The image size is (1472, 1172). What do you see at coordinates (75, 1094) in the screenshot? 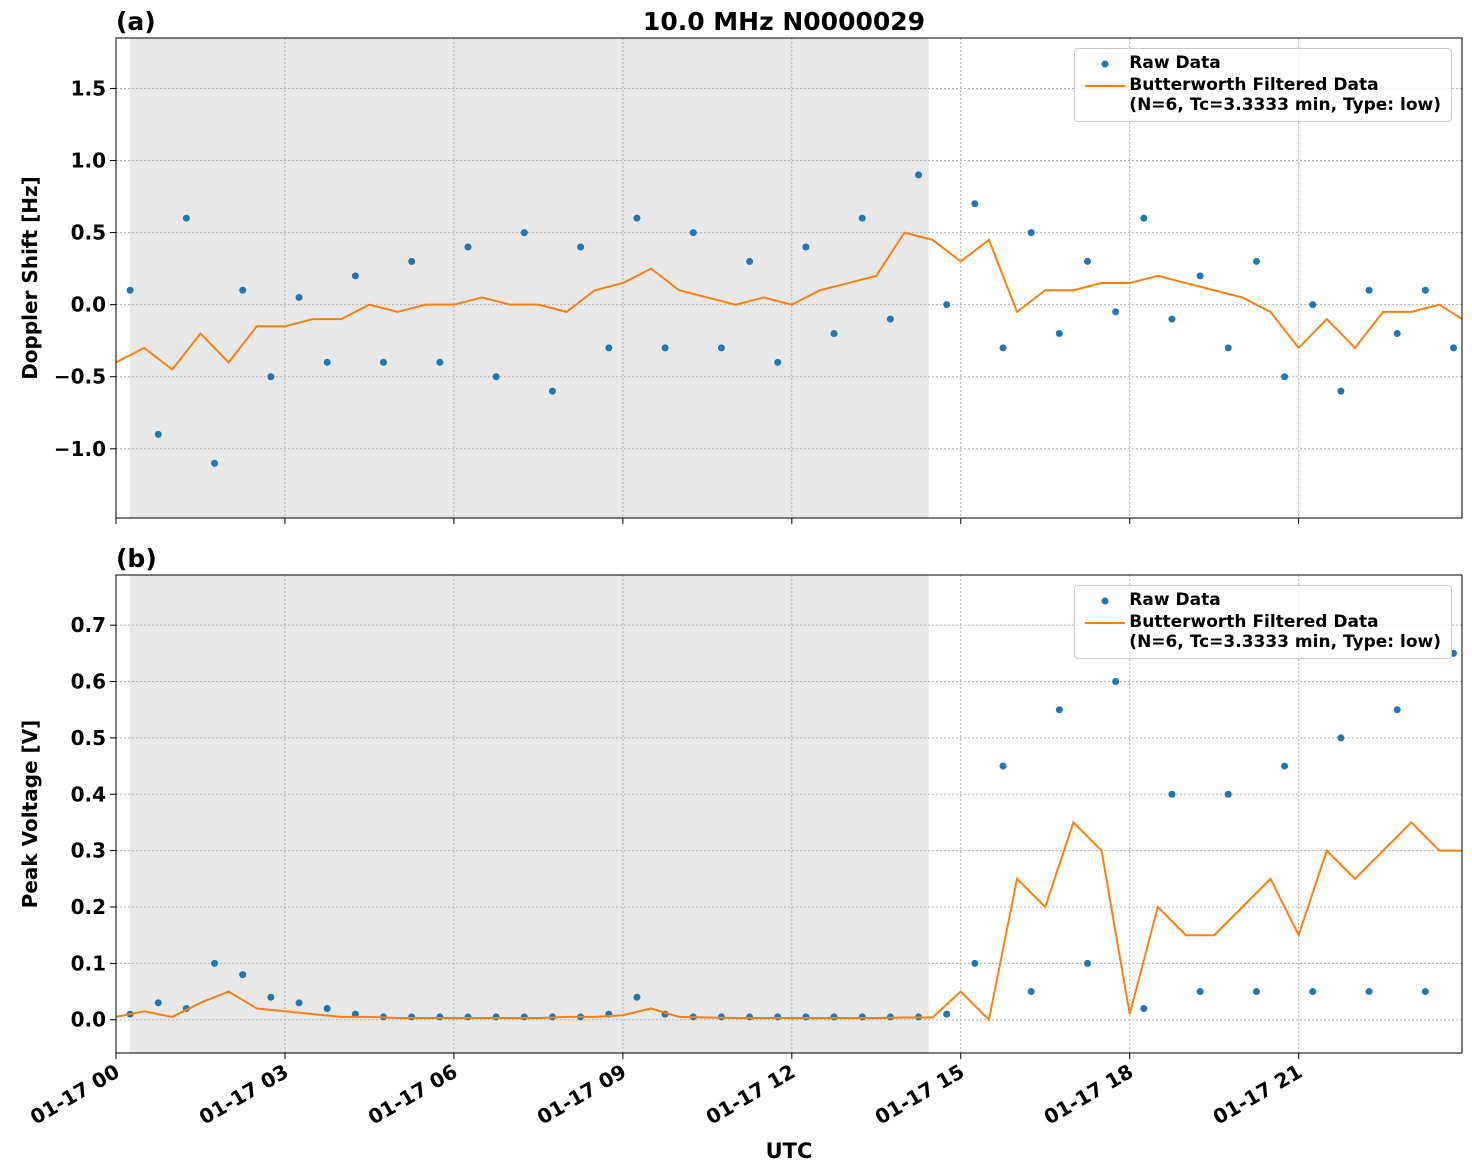
I see `x-tick-label: 01-17 00` at bounding box center [75, 1094].